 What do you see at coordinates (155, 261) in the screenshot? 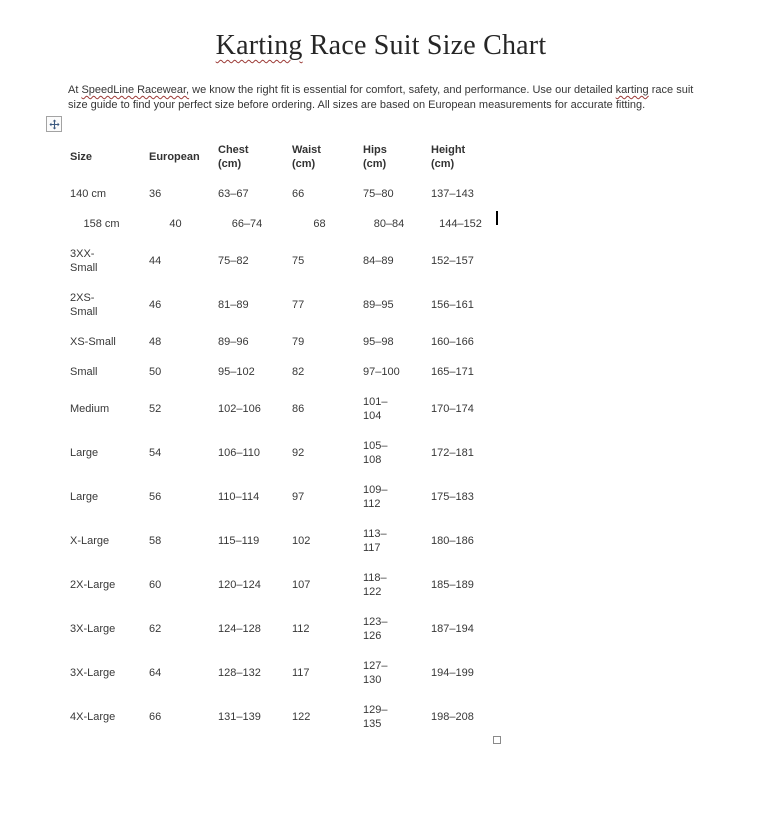
I see `cell-european: 44` at bounding box center [155, 261].